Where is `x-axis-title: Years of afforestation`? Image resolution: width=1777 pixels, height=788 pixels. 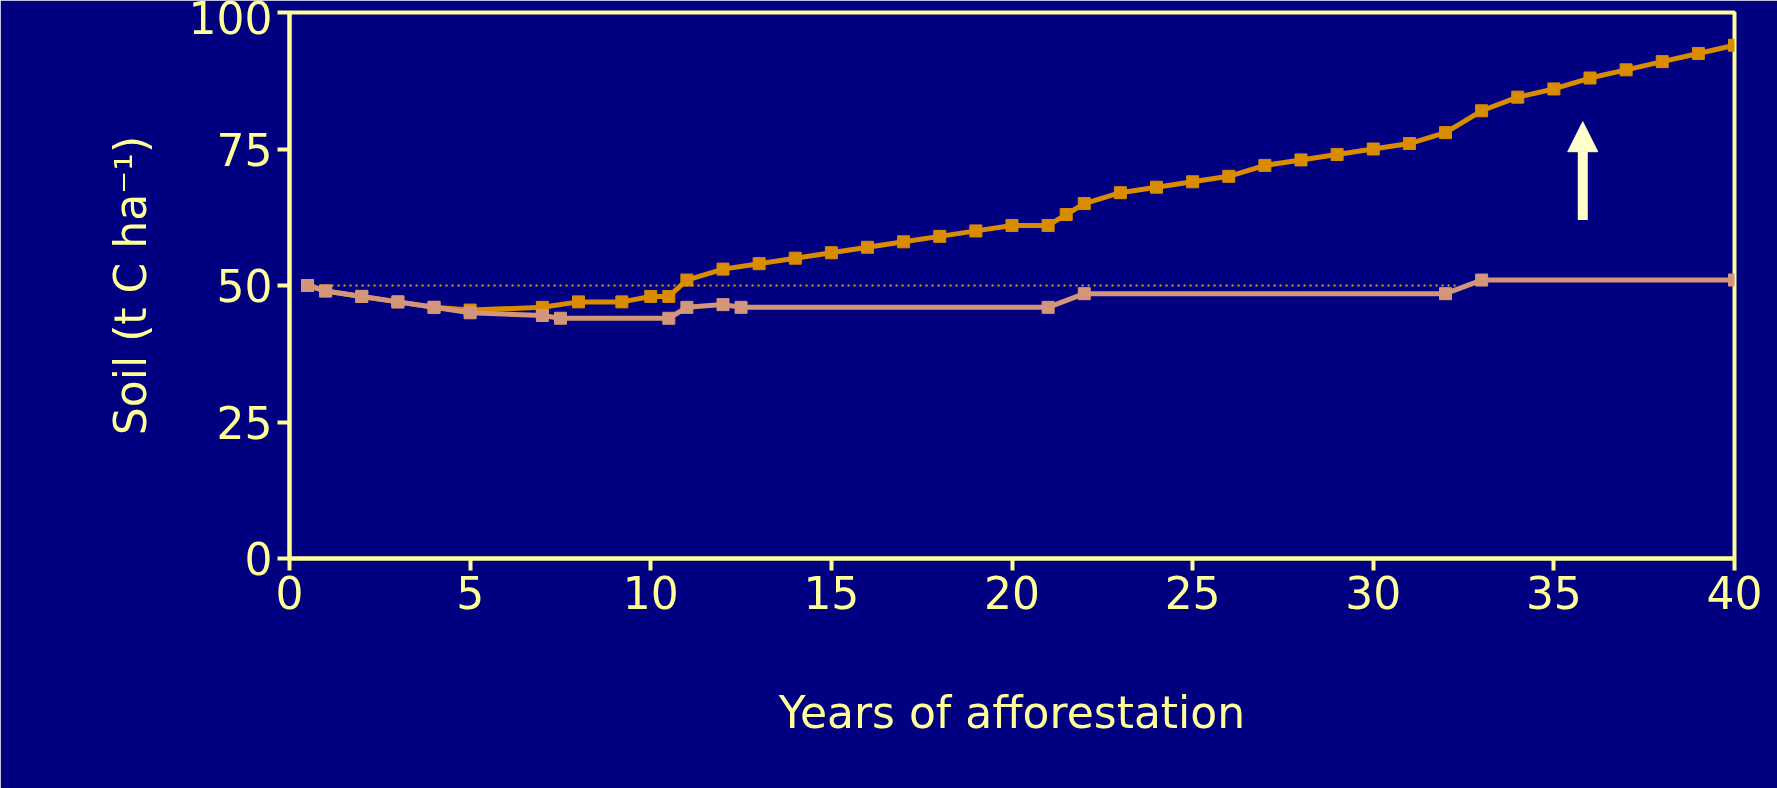
x-axis-title: Years of afforestation is located at coordinates (1011, 712).